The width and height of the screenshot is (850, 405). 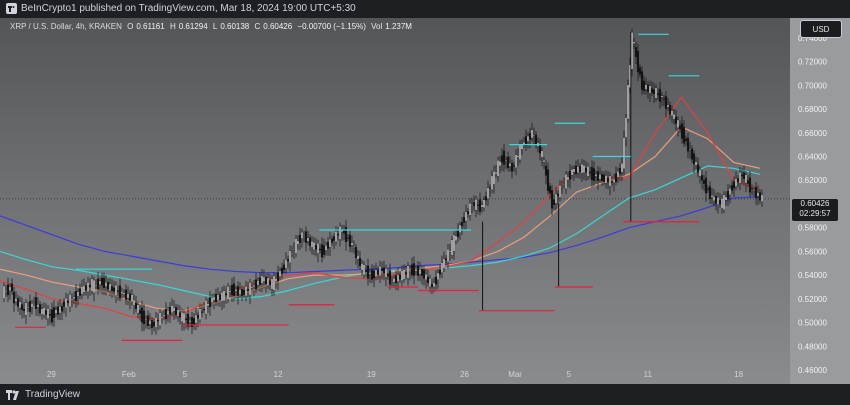 I want to click on price-tick-label: 0.46000, so click(x=812, y=370).